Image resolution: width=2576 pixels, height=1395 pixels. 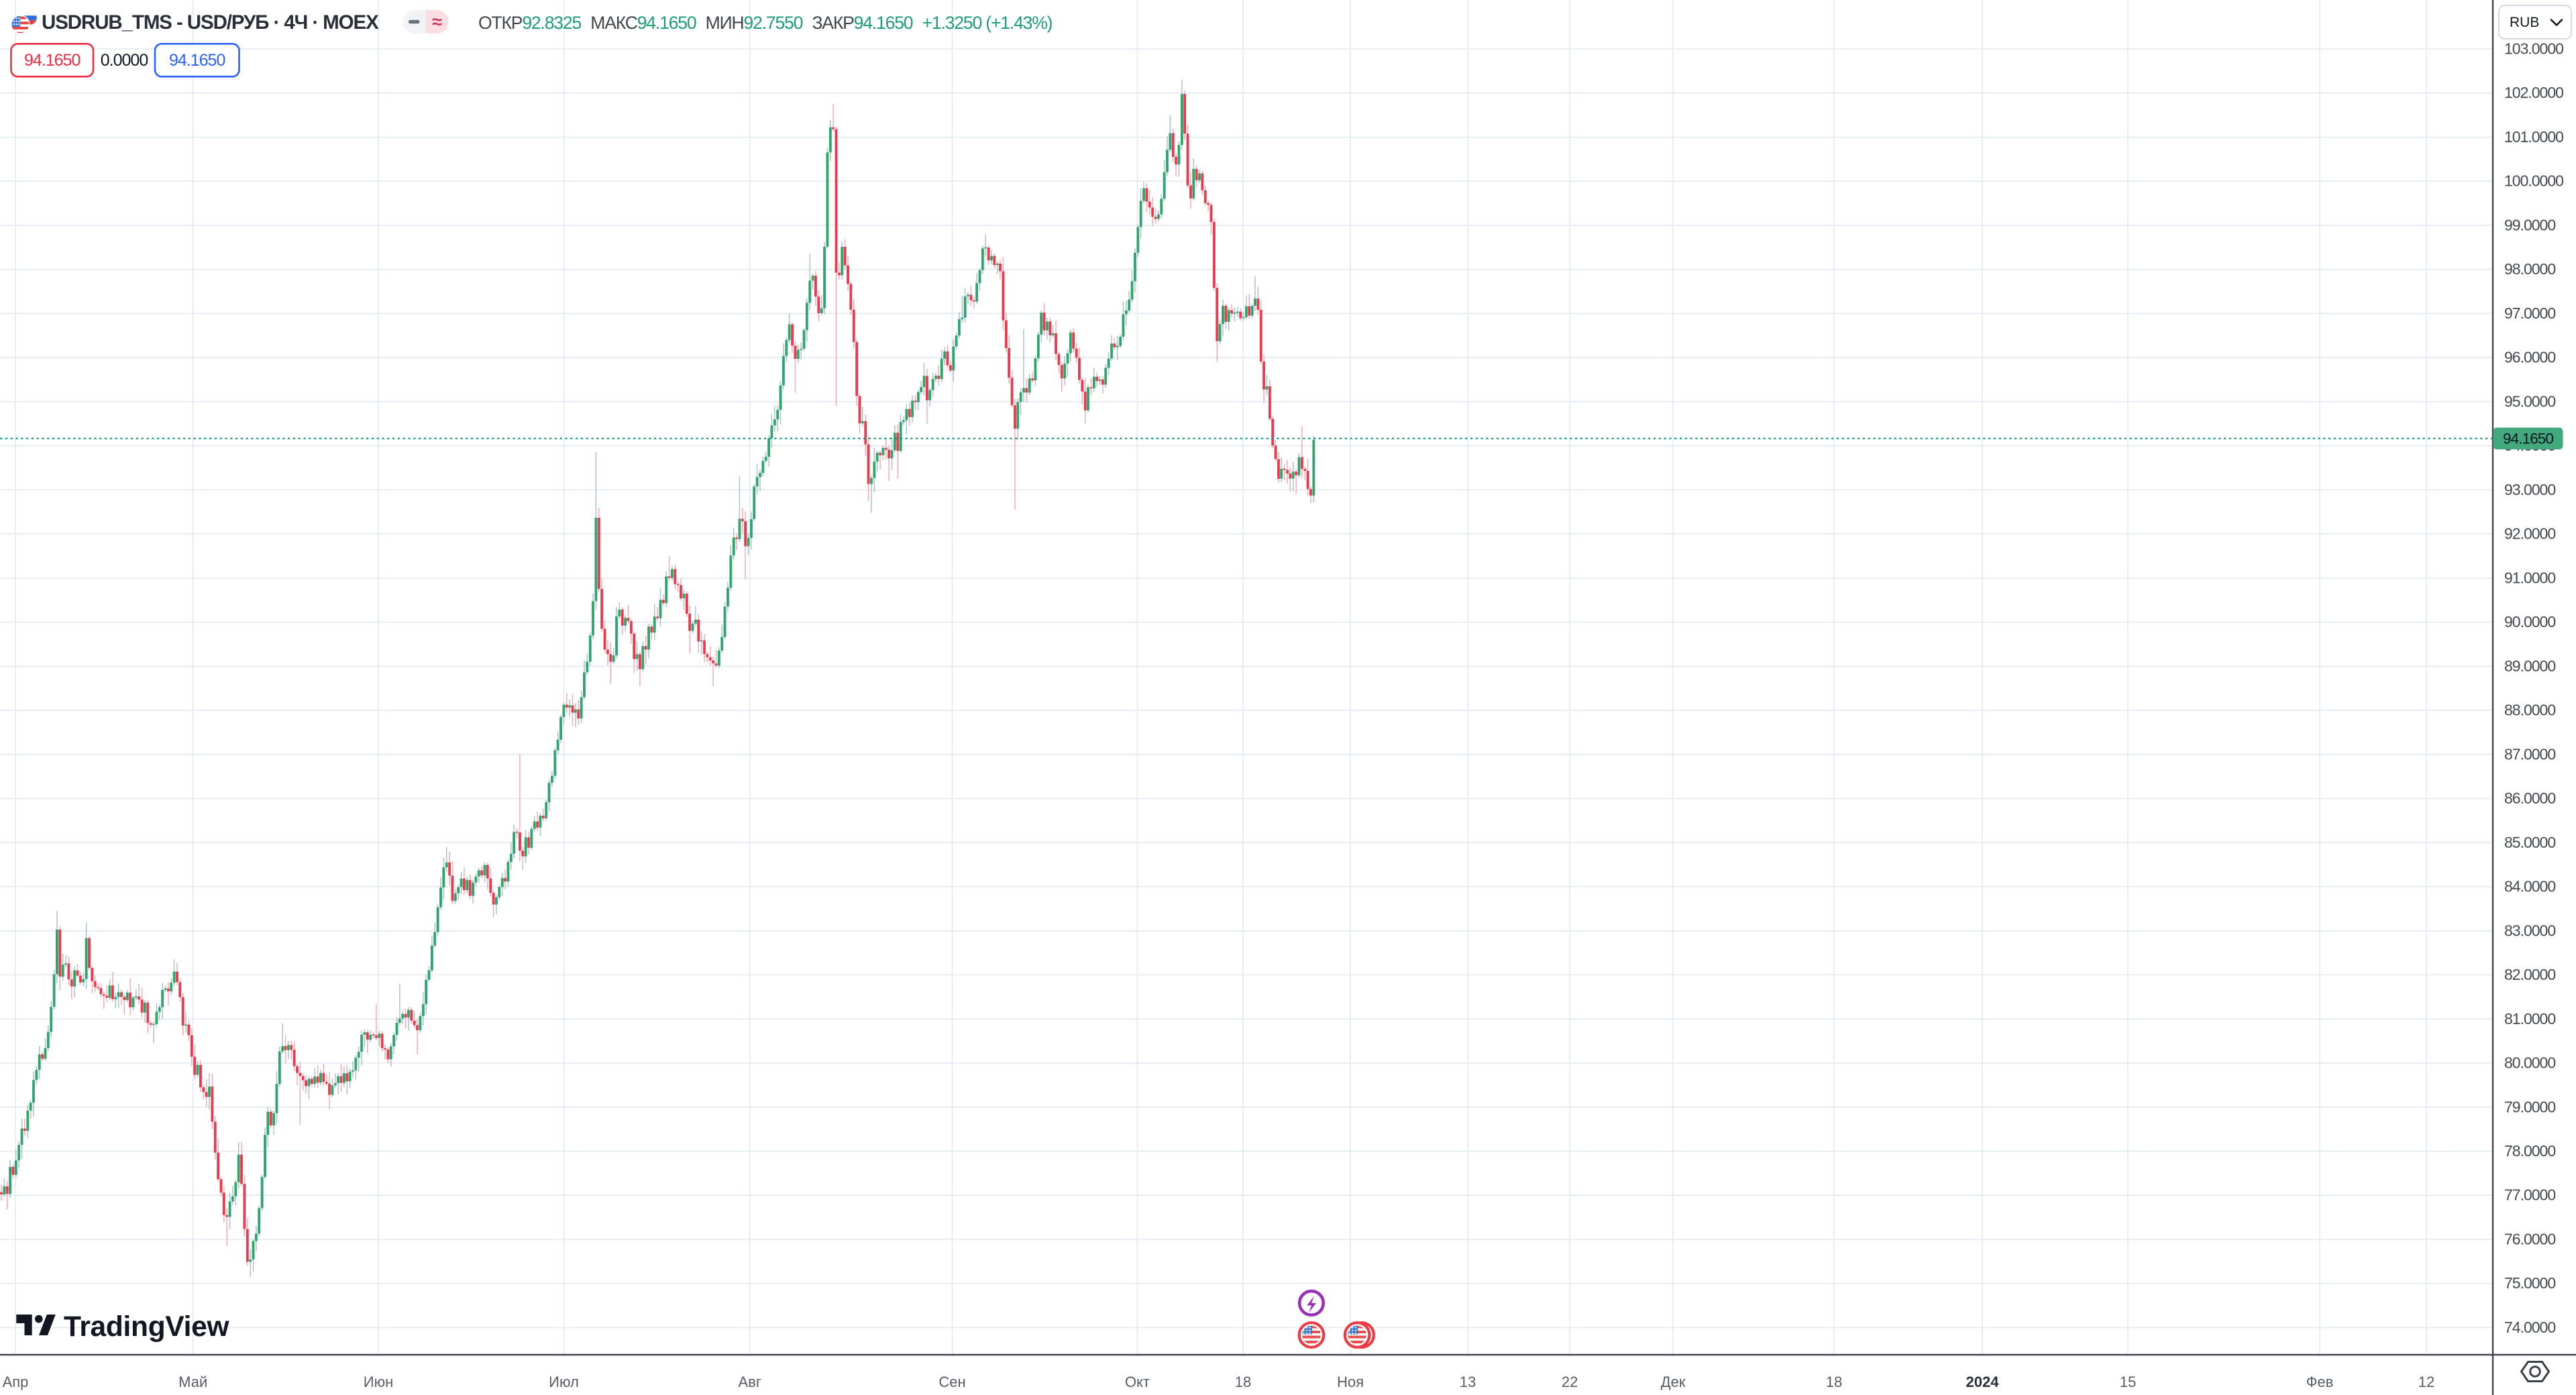 What do you see at coordinates (2529, 710) in the screenshot?
I see `svg-text: 88.0000` at bounding box center [2529, 710].